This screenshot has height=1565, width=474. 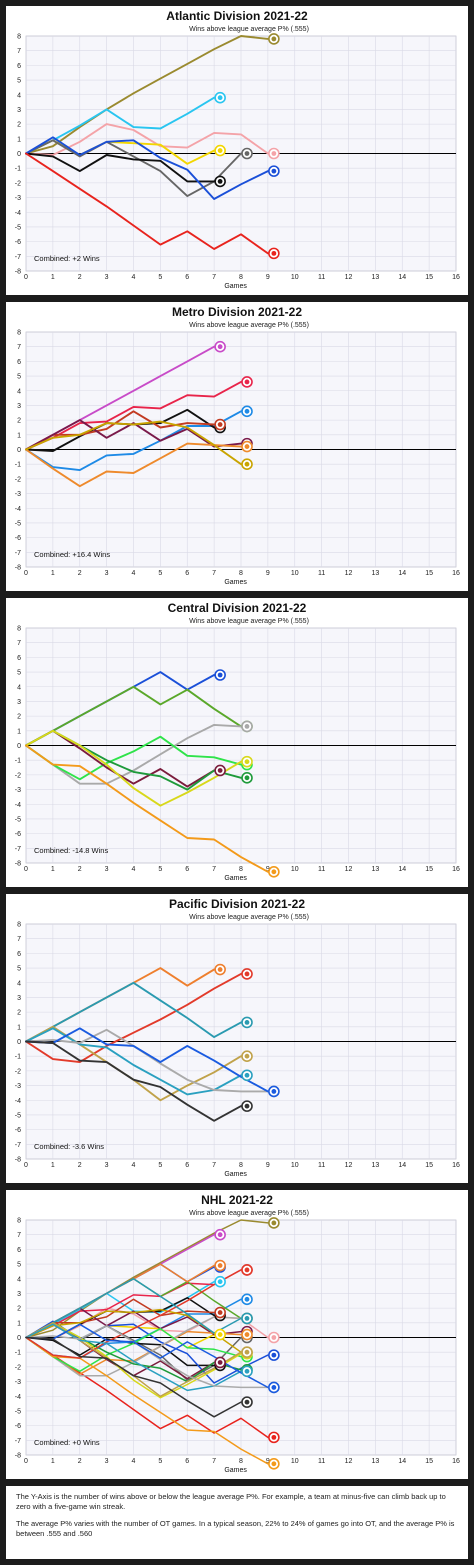 What do you see at coordinates (67, 258) in the screenshot?
I see `combined-wins-label: Combined: +2 Wins` at bounding box center [67, 258].